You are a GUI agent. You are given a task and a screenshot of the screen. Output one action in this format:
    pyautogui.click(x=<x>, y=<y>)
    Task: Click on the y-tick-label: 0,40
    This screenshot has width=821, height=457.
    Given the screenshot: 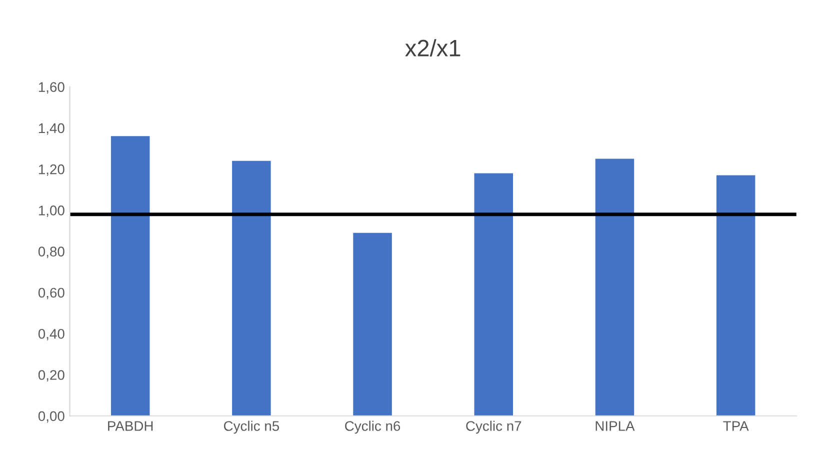 What is the action you would take?
    pyautogui.click(x=51, y=334)
    